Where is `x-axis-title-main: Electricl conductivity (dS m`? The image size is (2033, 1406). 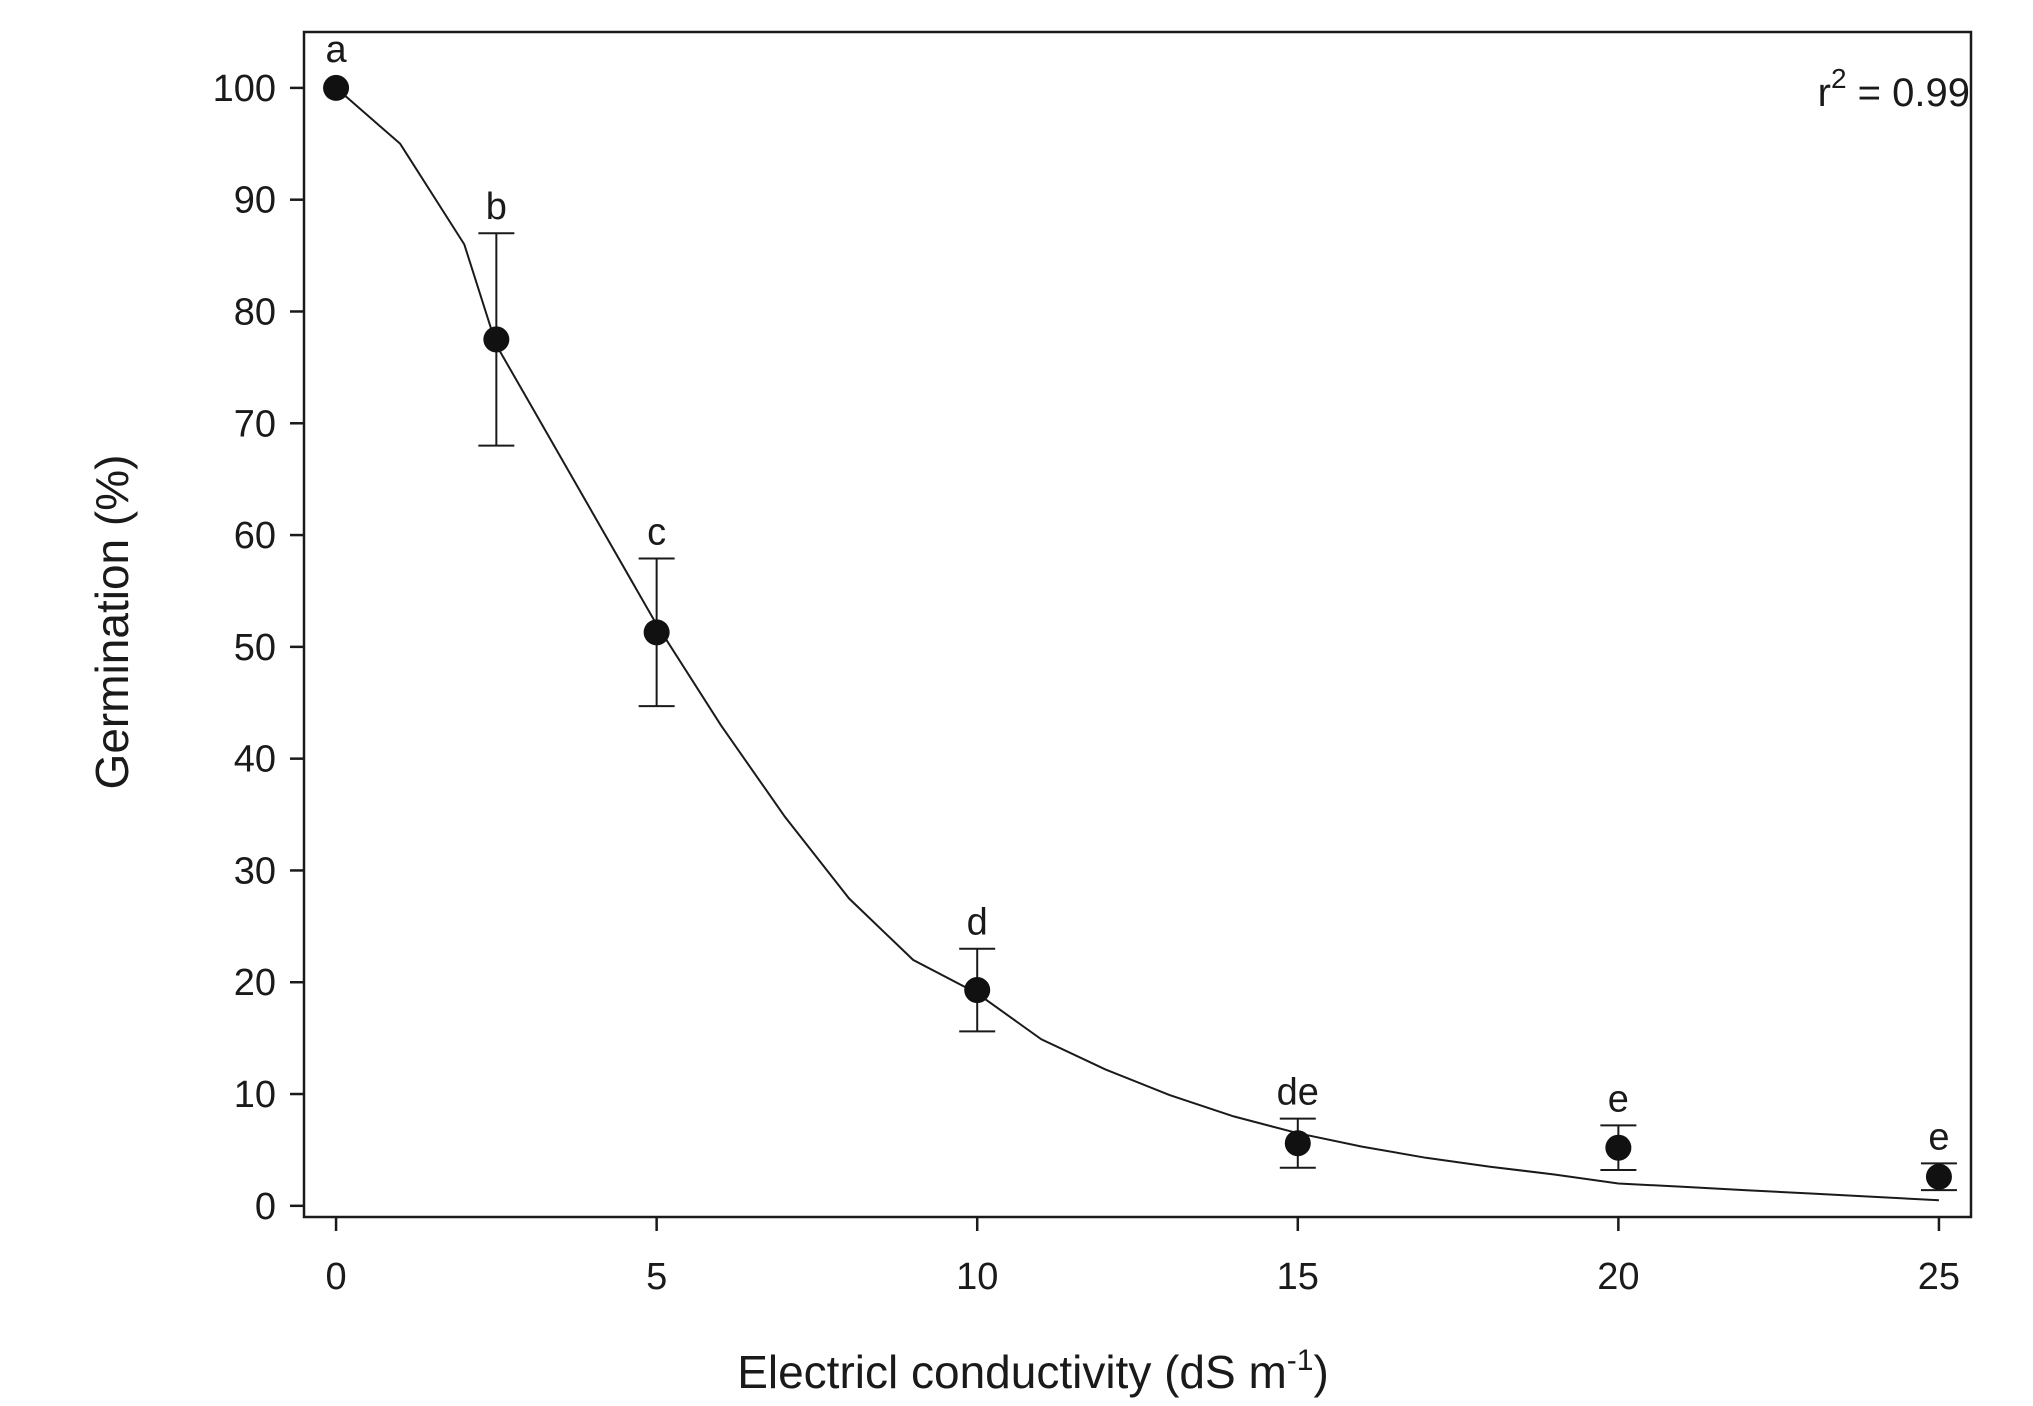
x-axis-title-main: Electricl conductivity (dS m is located at coordinates (1012, 1372).